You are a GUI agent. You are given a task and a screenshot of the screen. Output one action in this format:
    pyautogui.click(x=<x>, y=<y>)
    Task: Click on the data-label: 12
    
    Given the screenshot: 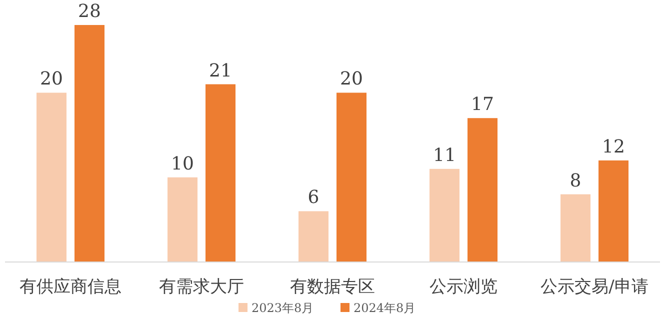 What is the action you would take?
    pyautogui.click(x=613, y=147)
    